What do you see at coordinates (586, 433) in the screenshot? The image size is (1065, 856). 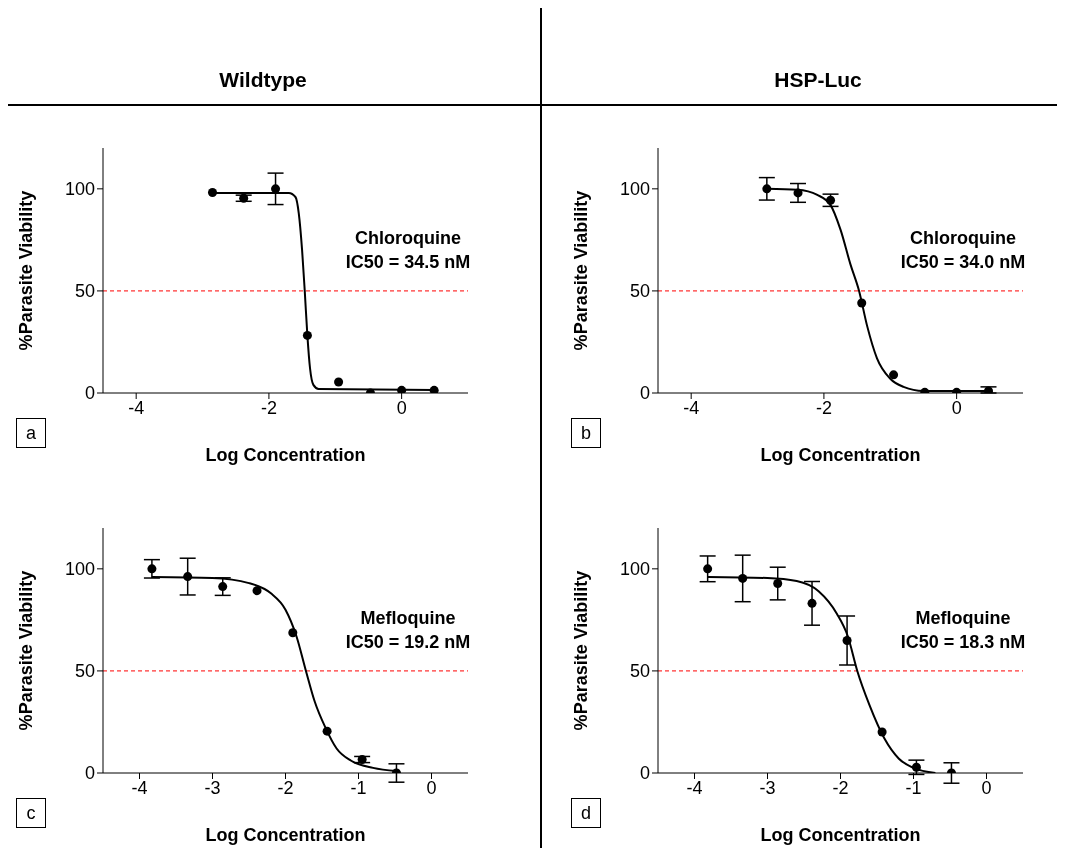 I see `text: b` at bounding box center [586, 433].